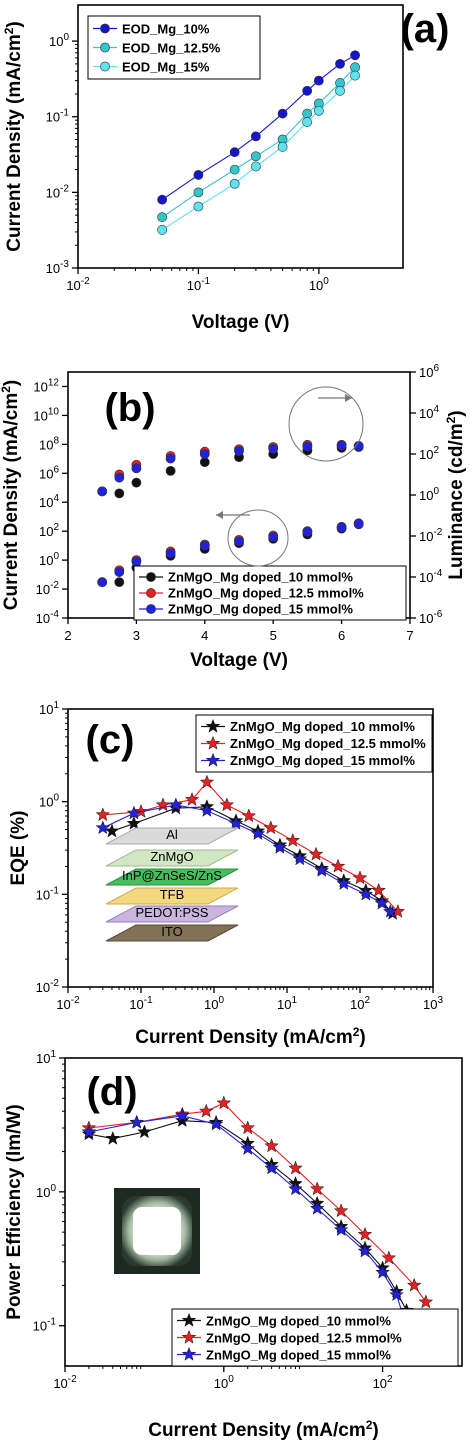 The width and height of the screenshot is (474, 1447). I want to click on x-tick-label-exponent: -1, so click(148, 1000).